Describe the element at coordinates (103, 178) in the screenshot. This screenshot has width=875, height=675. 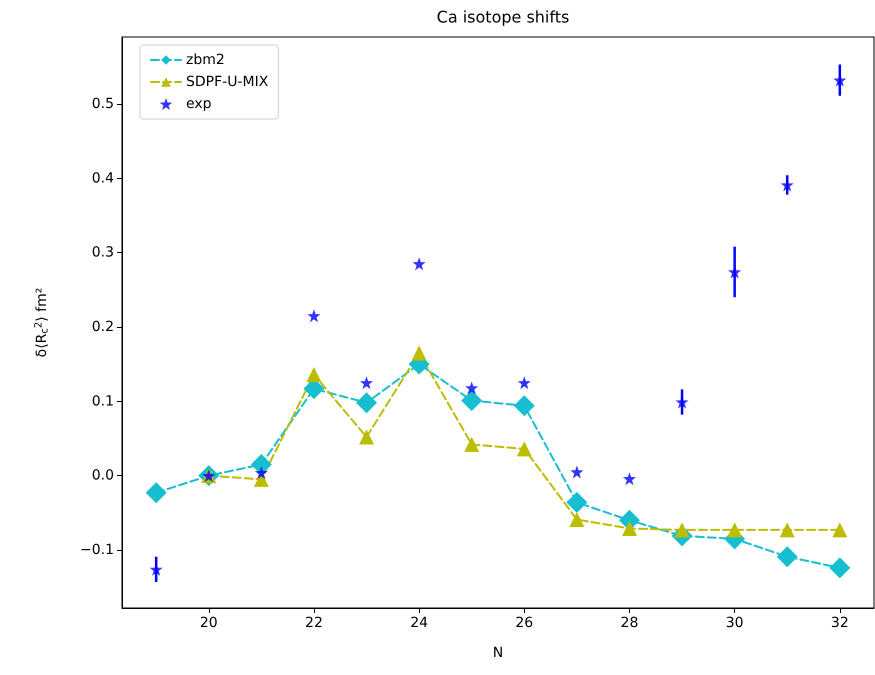
I see `y-tick-label: 0.4` at that location.